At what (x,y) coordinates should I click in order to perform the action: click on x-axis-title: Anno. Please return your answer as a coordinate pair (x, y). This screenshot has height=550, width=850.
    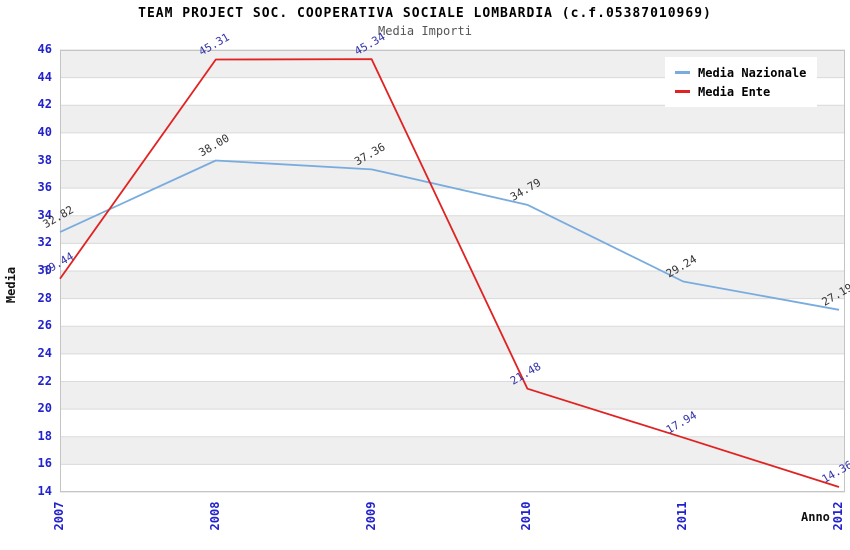
    Looking at the image, I should click on (815, 517).